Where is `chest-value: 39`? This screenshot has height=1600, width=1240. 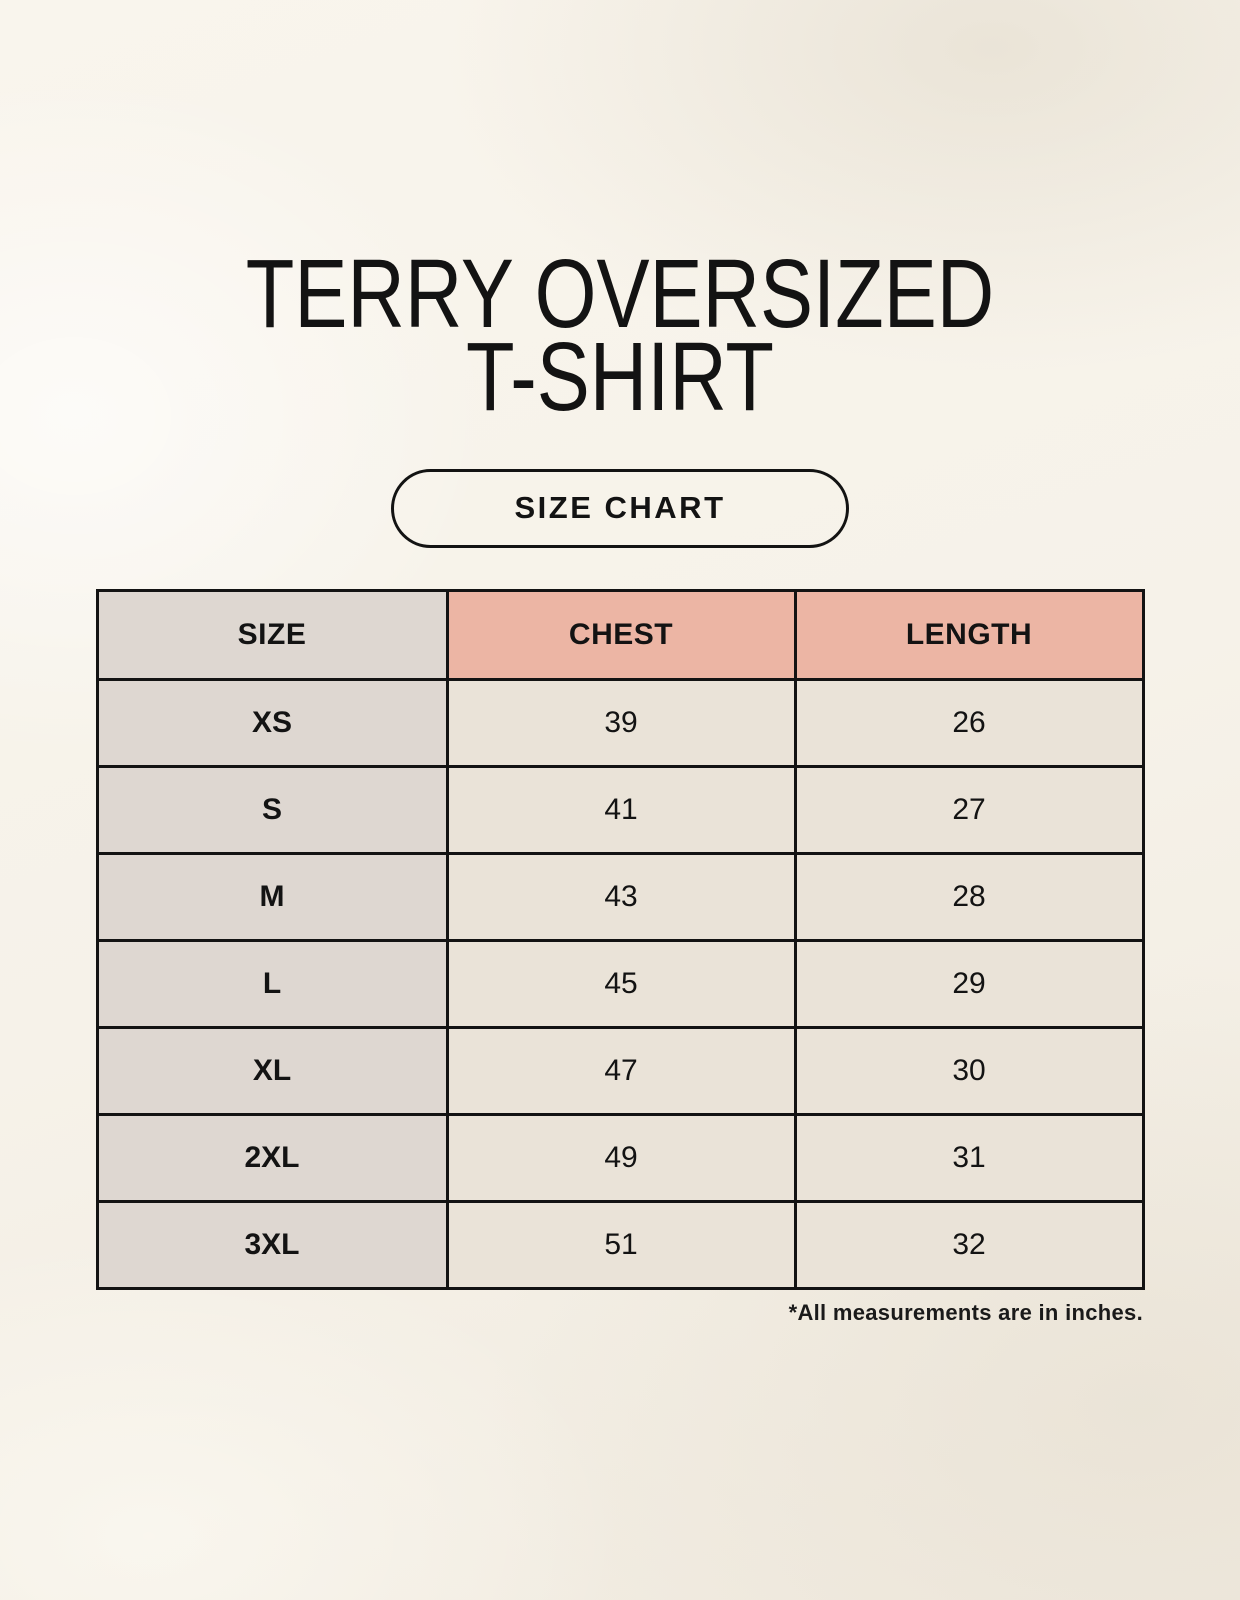 chest-value: 39 is located at coordinates (621, 722).